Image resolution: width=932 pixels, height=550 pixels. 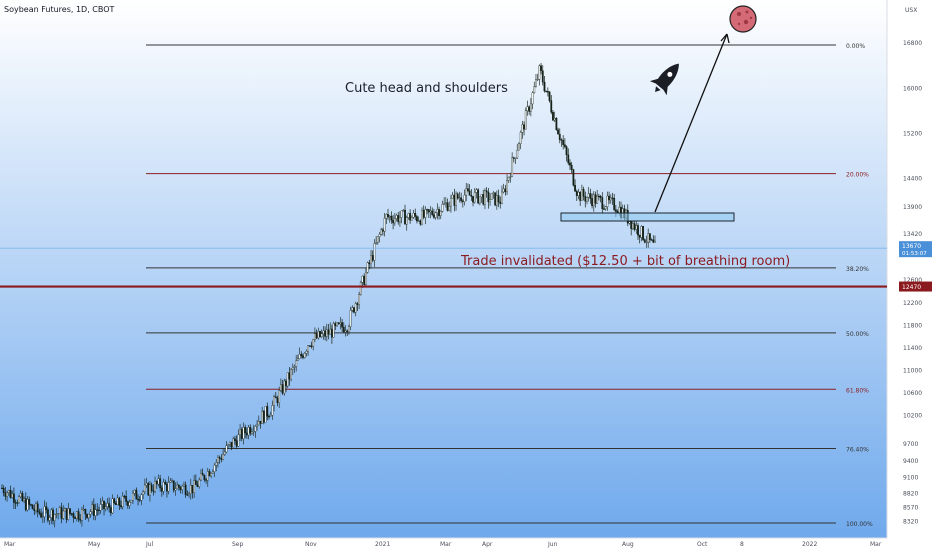 What do you see at coordinates (647, 217) in the screenshot?
I see `support-zone-rectangle` at bounding box center [647, 217].